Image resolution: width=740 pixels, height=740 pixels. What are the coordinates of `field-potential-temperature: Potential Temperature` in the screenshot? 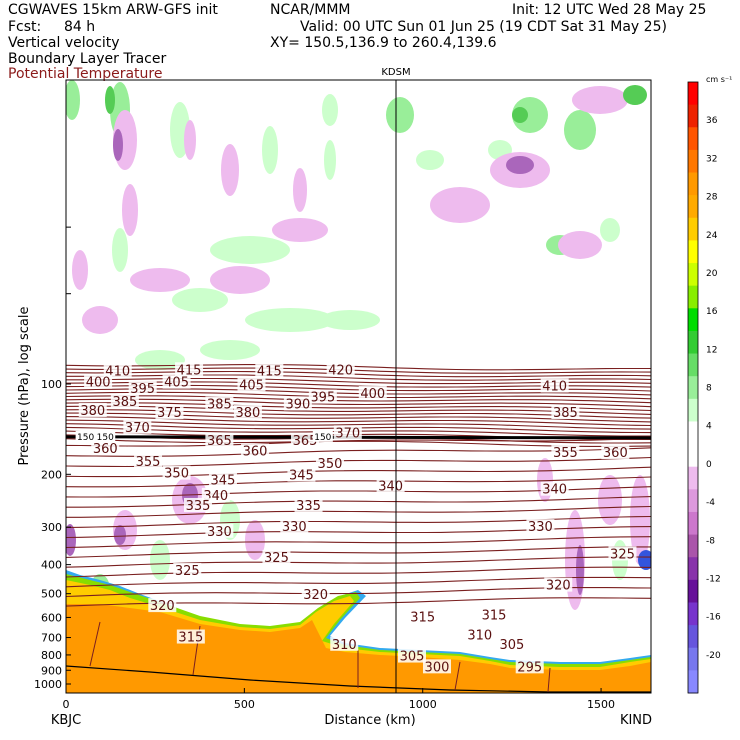 It's located at (85, 74).